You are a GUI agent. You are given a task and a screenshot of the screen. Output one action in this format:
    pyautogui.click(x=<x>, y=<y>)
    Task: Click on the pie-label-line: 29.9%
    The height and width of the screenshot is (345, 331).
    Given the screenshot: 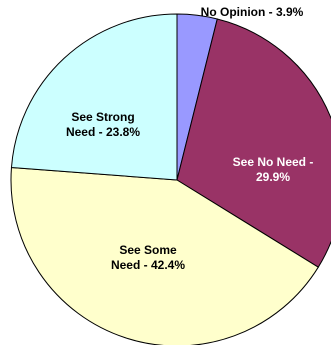 What is the action you would take?
    pyautogui.click(x=273, y=177)
    